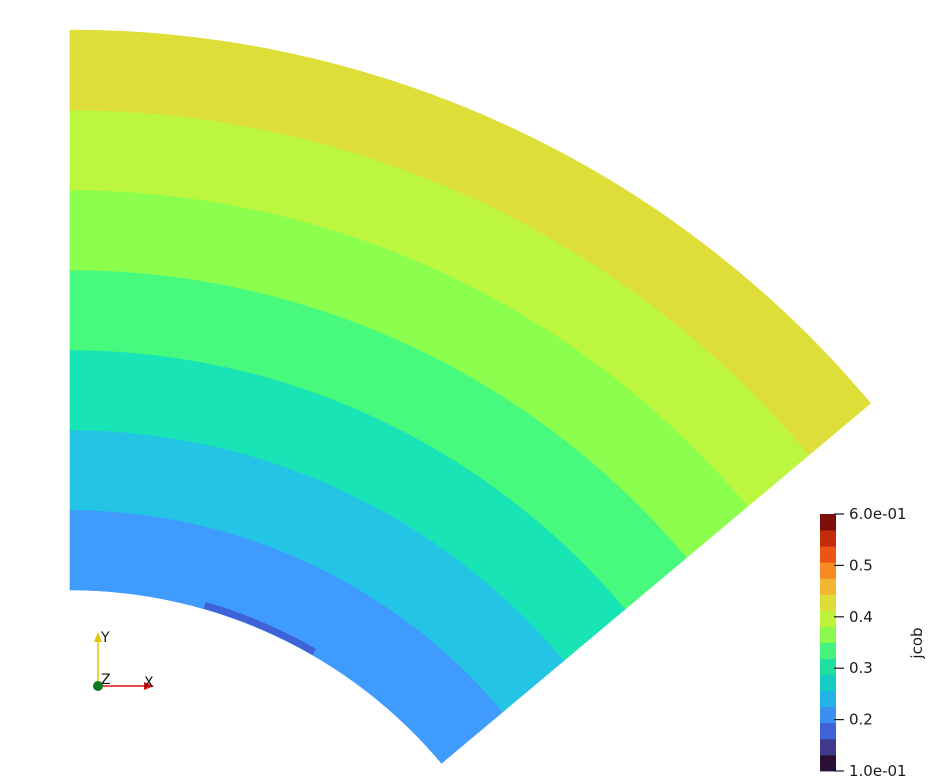 The width and height of the screenshot is (931, 784). I want to click on colorbar-tick-label: 1.0e-01, so click(878, 771).